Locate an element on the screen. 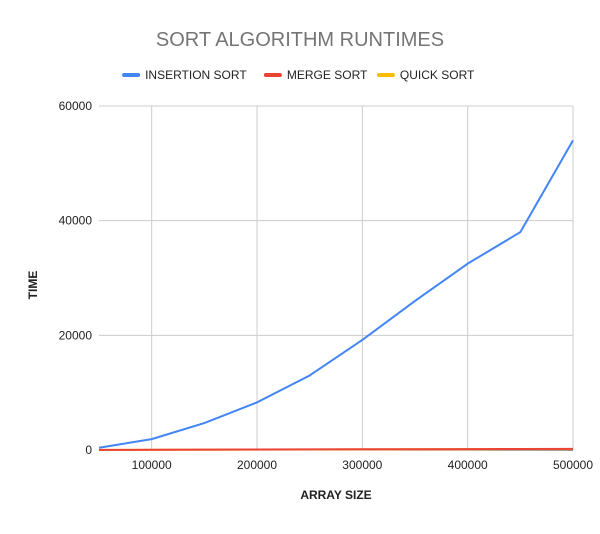 This screenshot has width=600, height=534. legend: INSERTION SORT MERGE SORT QUICK SORT is located at coordinates (298, 75).